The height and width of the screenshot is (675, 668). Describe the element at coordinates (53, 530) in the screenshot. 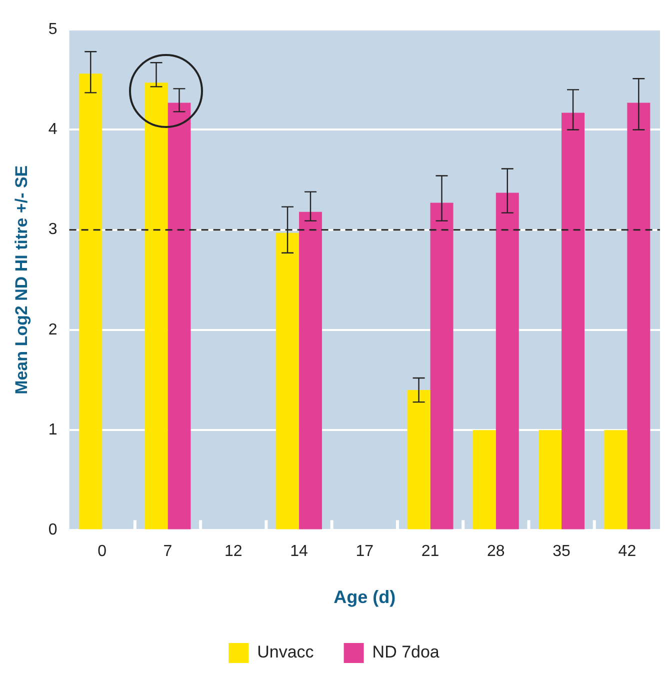

I see `y-tick-label: 0` at that location.